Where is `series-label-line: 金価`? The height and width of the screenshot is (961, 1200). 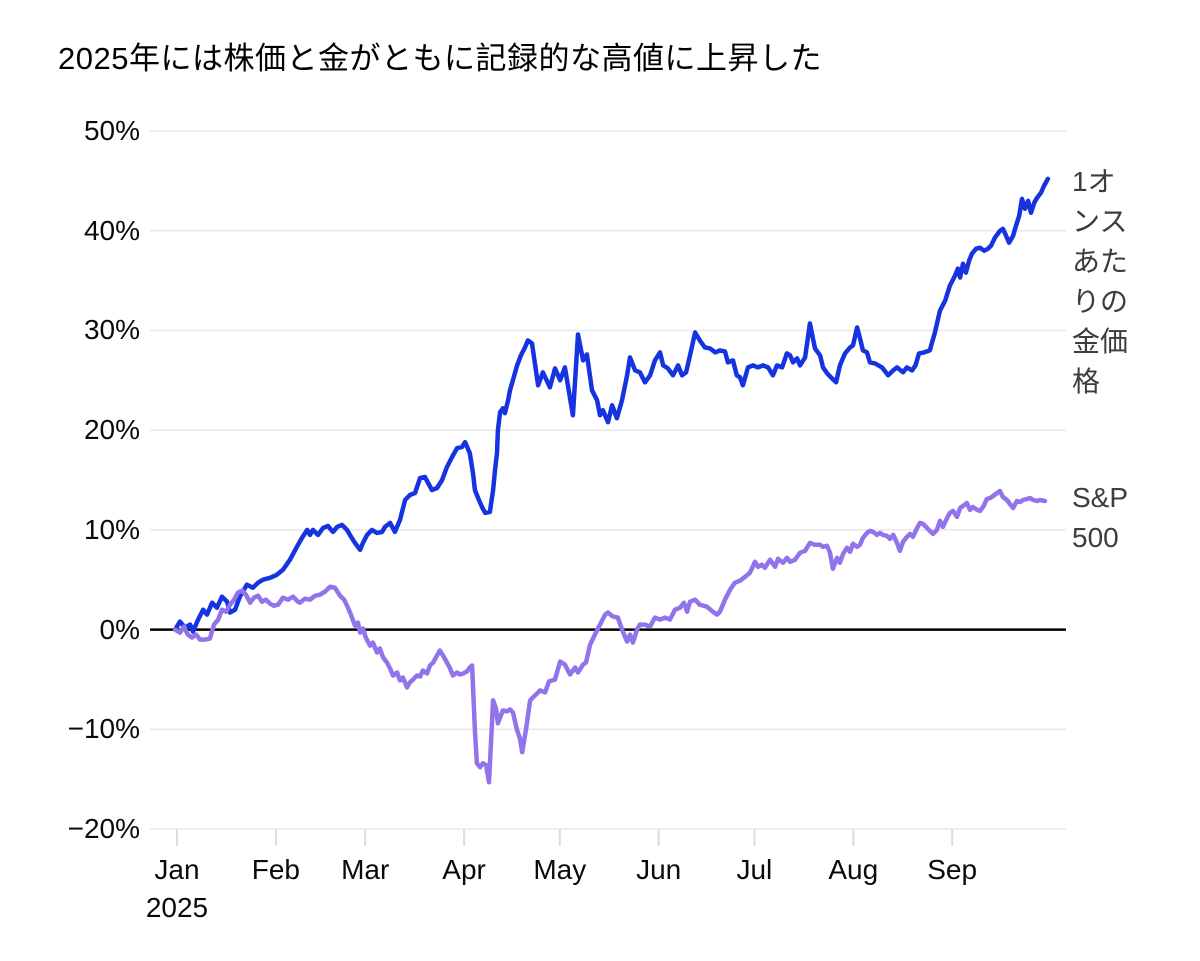 series-label-line: 金価 is located at coordinates (1100, 341).